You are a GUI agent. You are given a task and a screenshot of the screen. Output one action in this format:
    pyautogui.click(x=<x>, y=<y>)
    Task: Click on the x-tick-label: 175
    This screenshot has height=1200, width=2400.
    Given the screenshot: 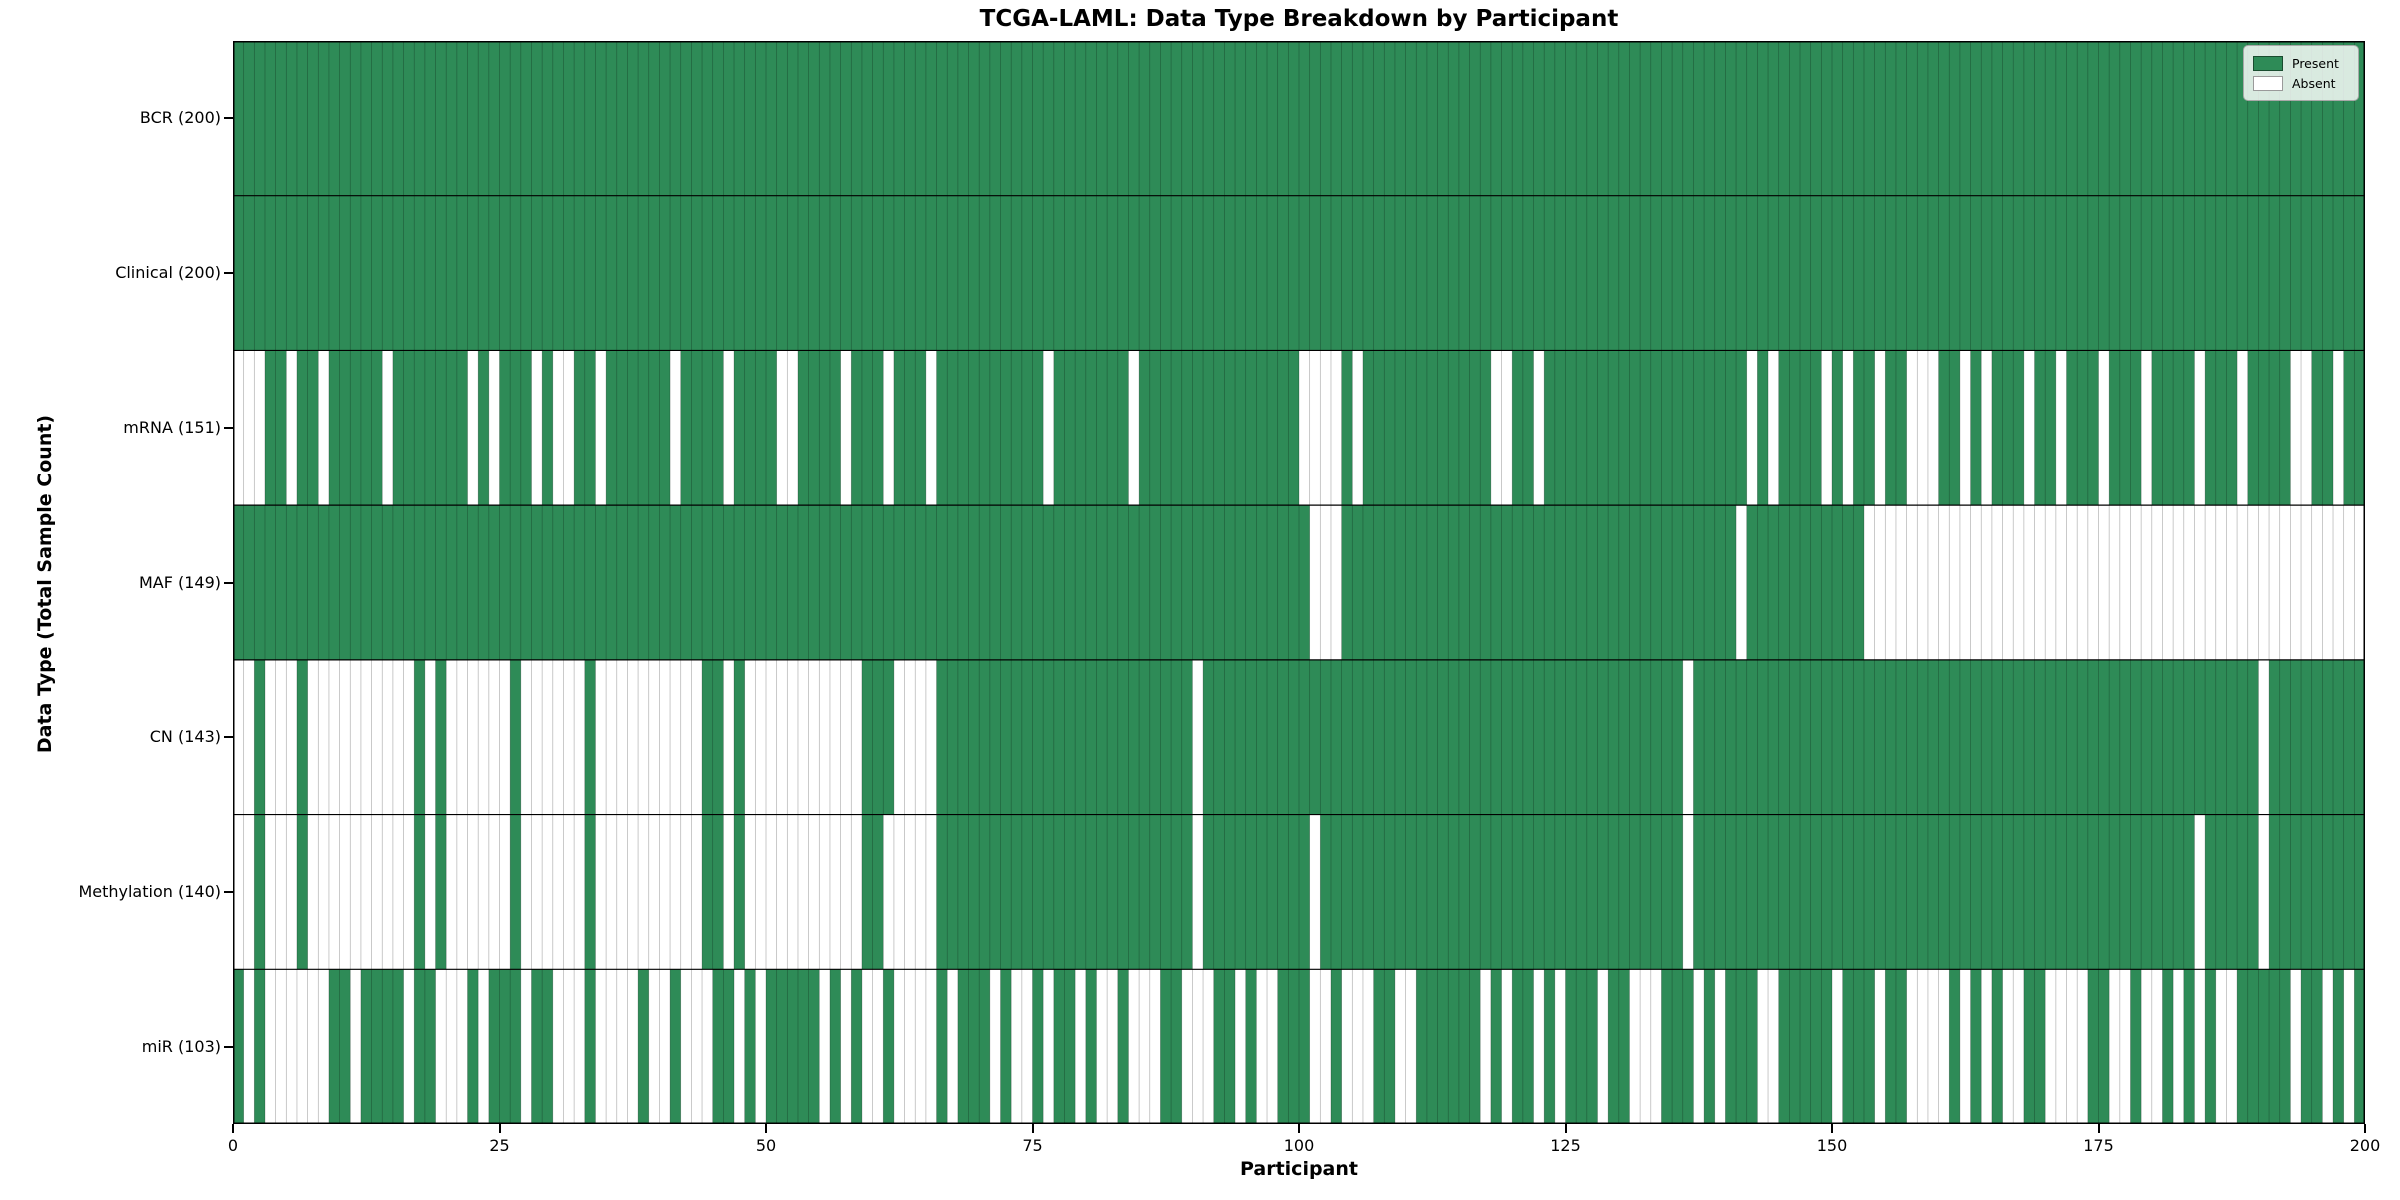 What is the action you would take?
    pyautogui.click(x=2098, y=1145)
    